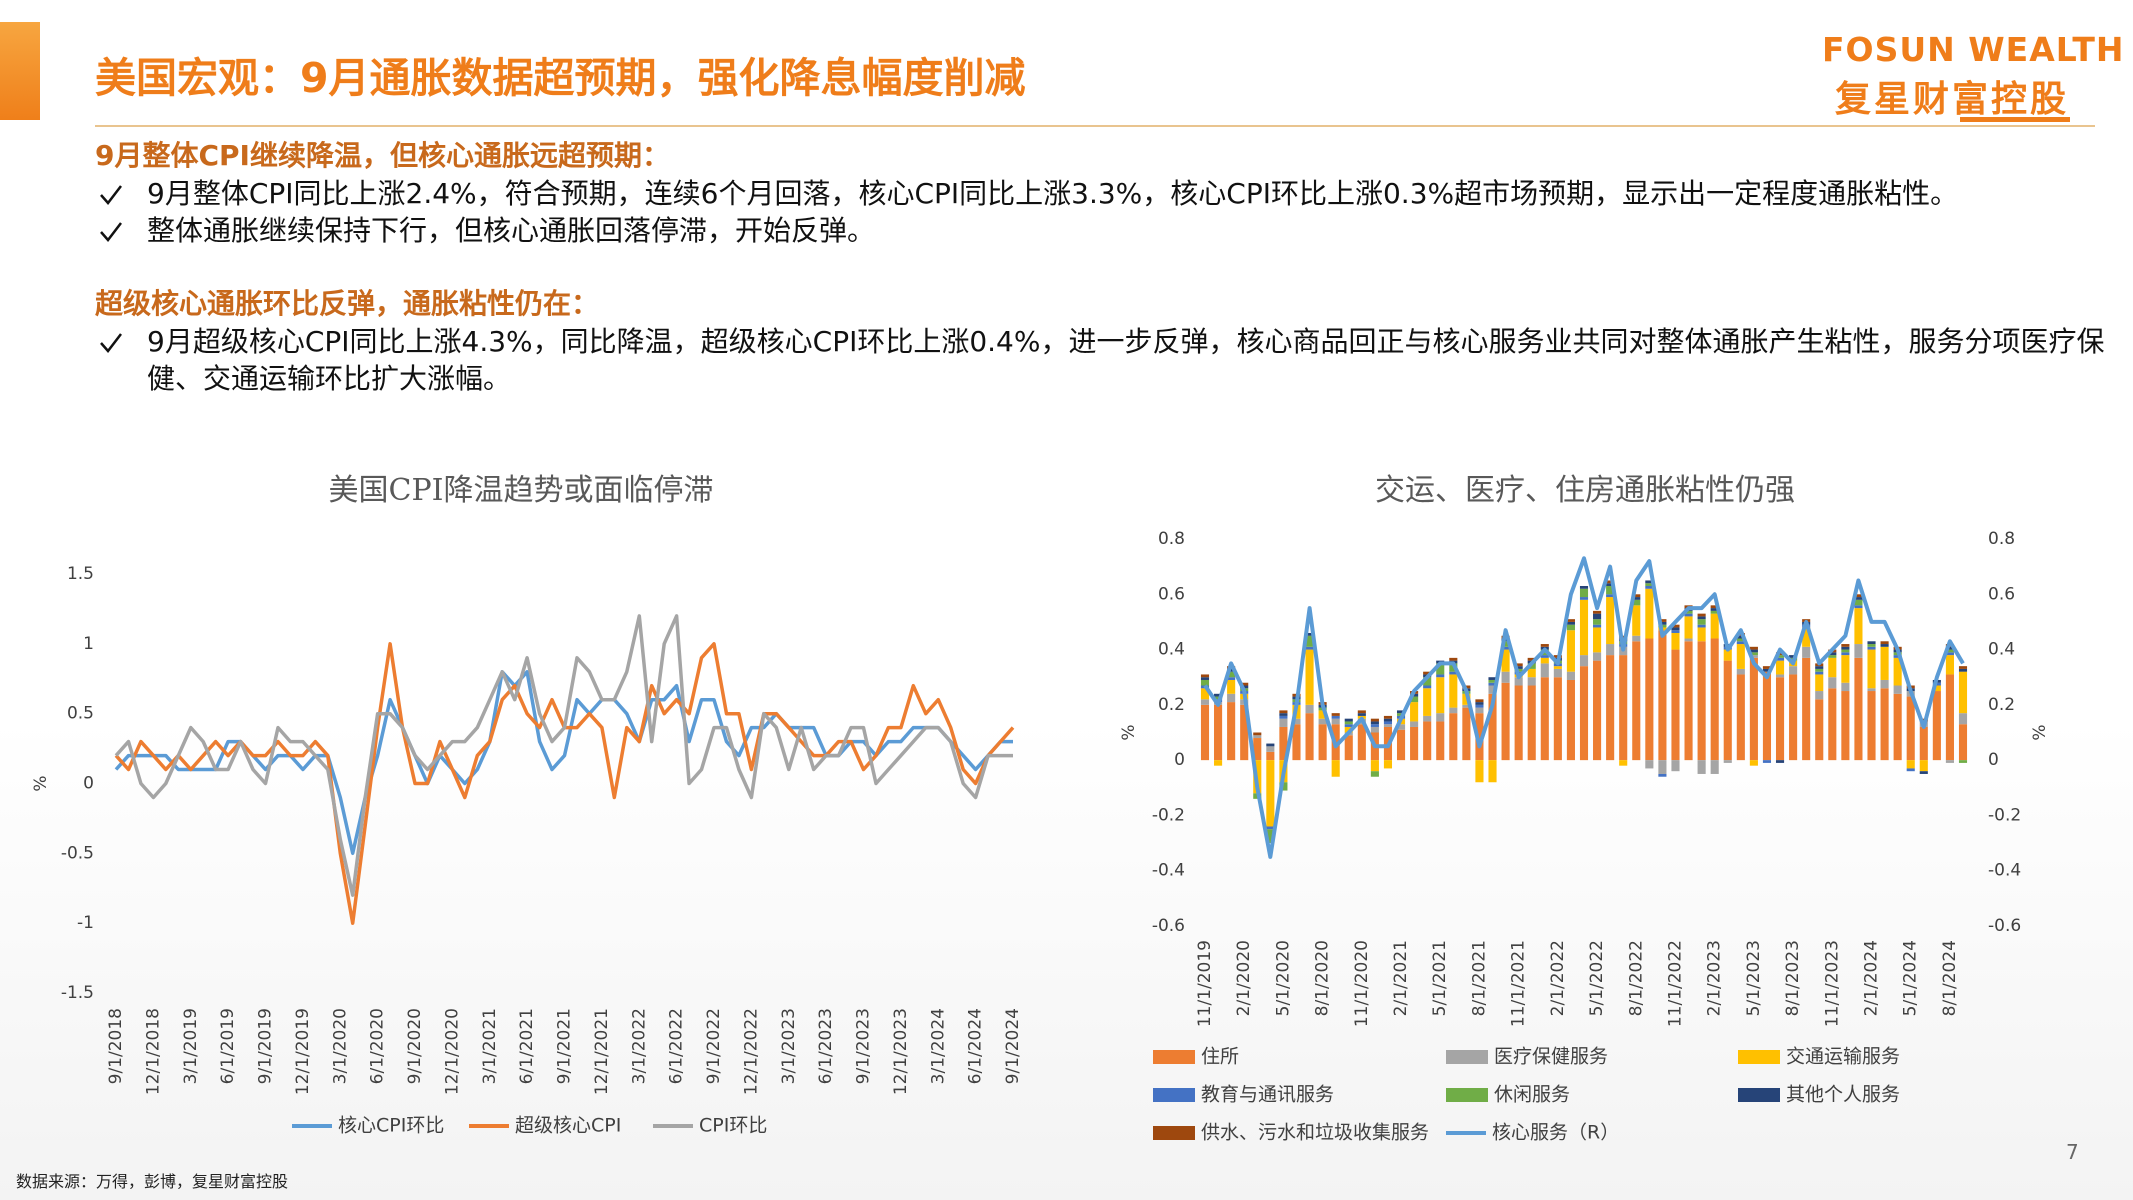 The height and width of the screenshot is (1200, 2133). I want to click on x-tick-label: 2/1/2024, so click(1872, 978).